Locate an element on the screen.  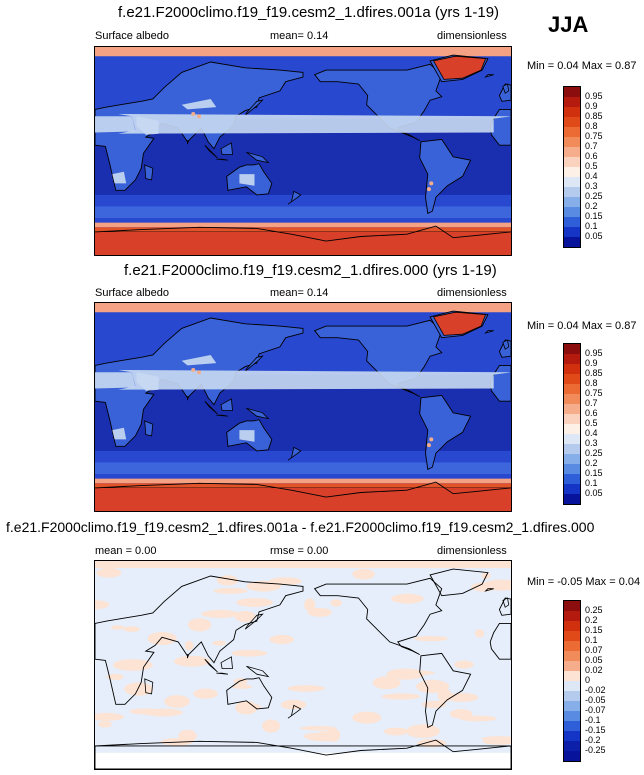
greenland-ice is located at coordinates (459, 323).